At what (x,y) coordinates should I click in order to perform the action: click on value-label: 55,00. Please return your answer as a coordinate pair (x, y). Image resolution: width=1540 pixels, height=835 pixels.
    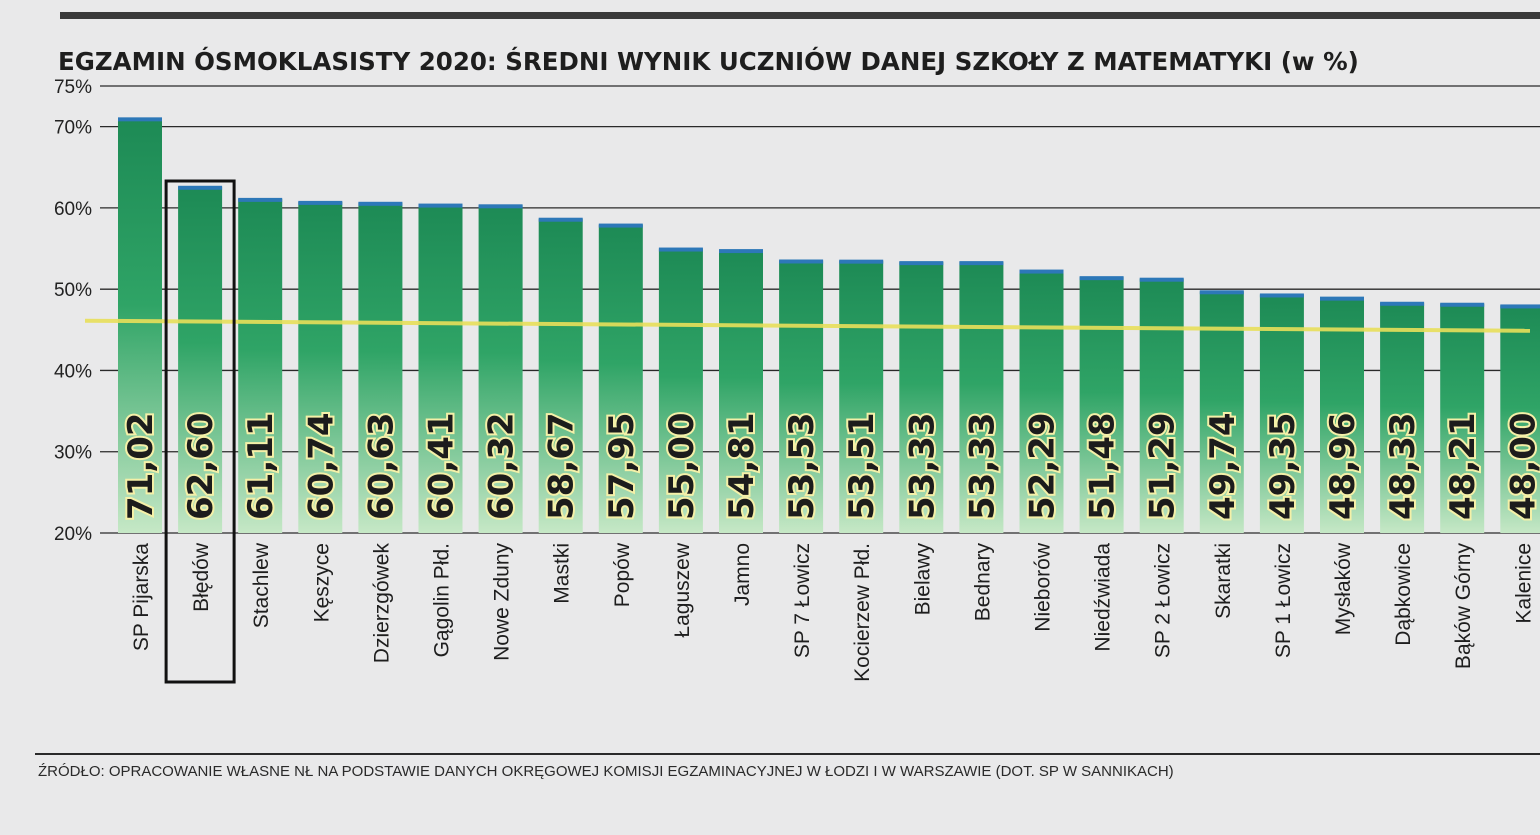
    Looking at the image, I should click on (682, 466).